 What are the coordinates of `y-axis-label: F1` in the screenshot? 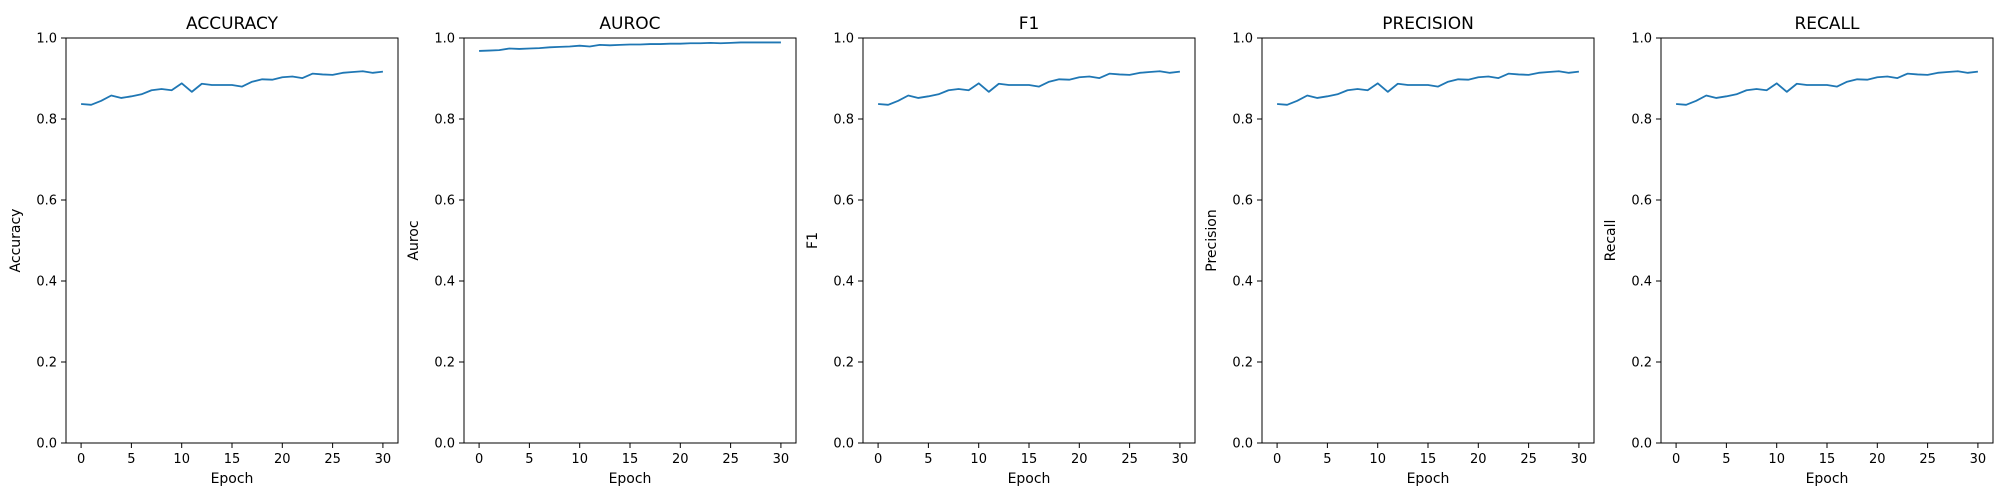 It's located at (813, 240).